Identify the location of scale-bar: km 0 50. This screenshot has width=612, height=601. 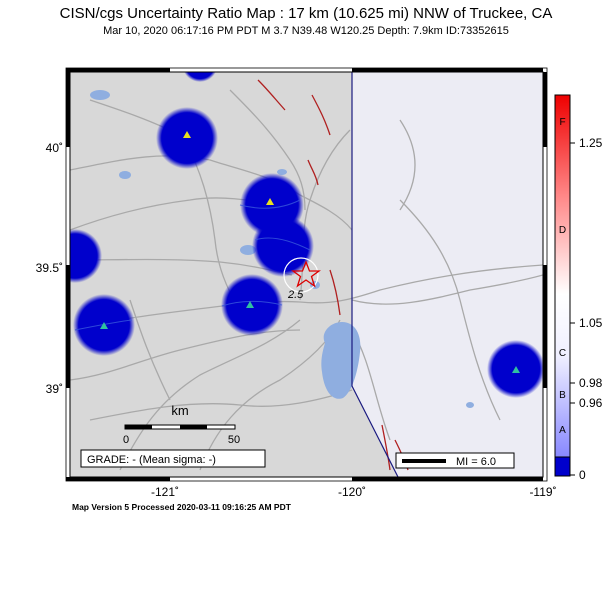
(181, 424).